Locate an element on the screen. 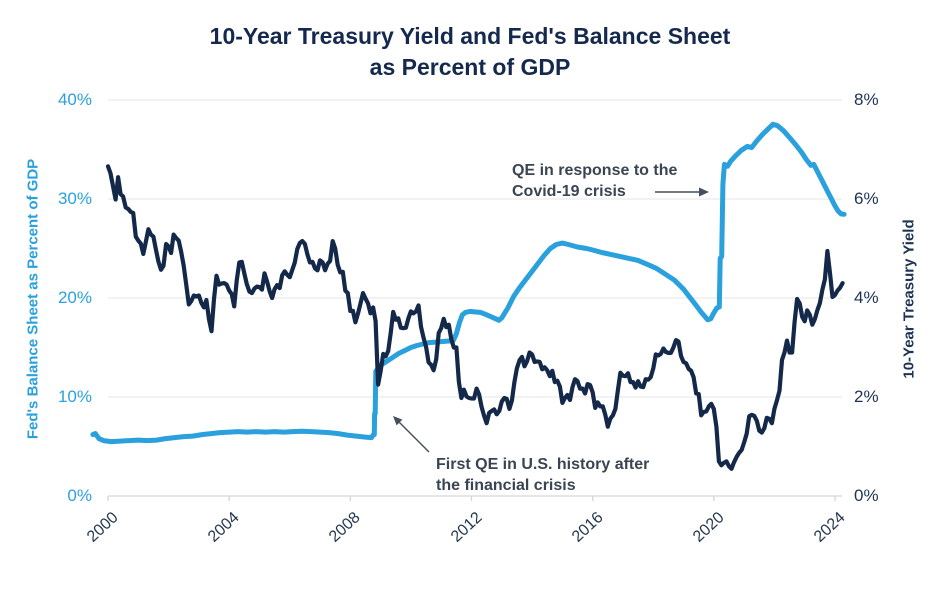  first-qe-annotation-arrowhead is located at coordinates (398, 421).